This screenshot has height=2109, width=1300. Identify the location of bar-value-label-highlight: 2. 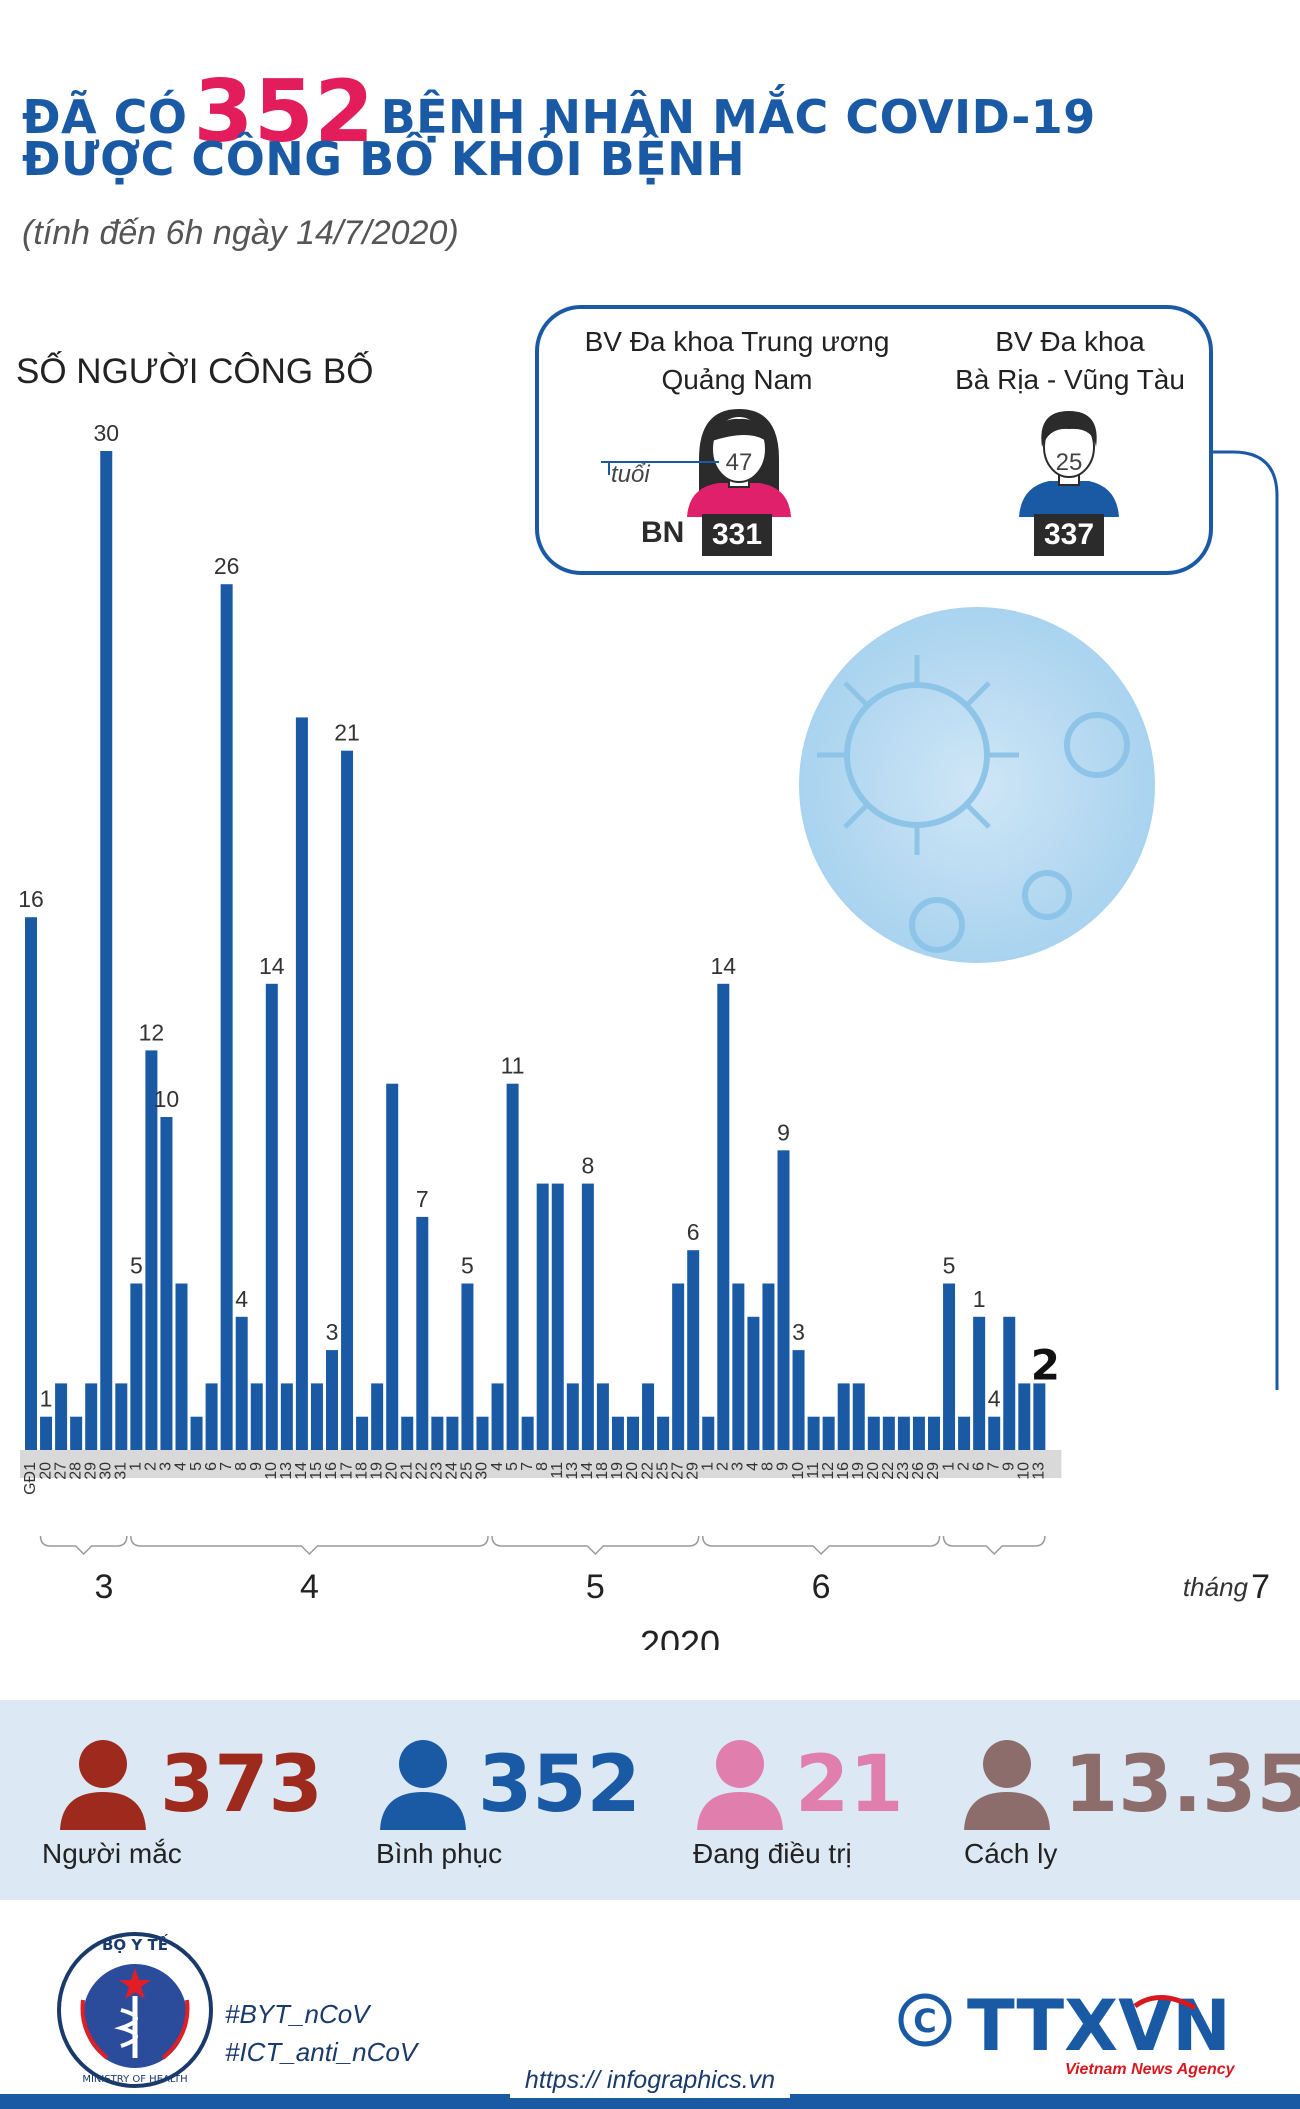
(1045, 1364).